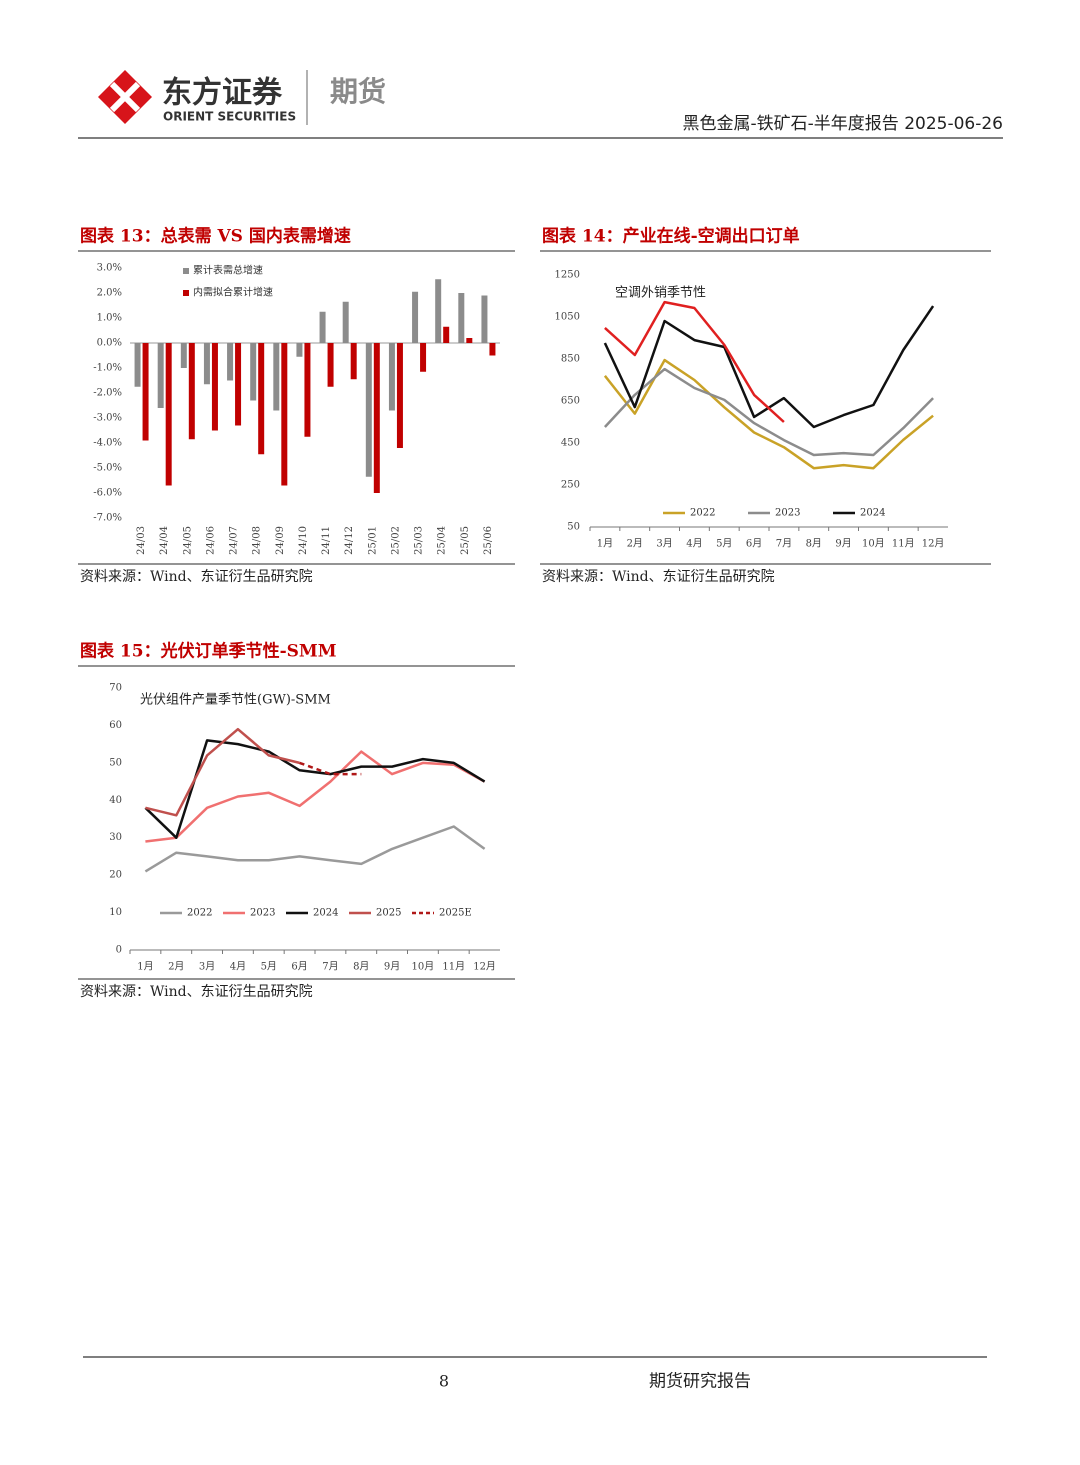 Image resolution: width=1080 pixels, height=1465 pixels. I want to click on y-tick-label: 650, so click(570, 401).